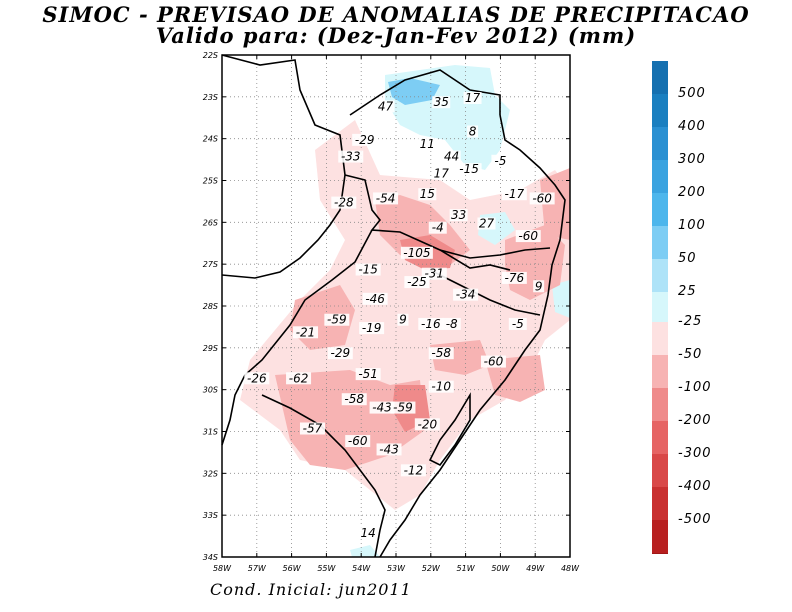 The height and width of the screenshot is (612, 792). Describe the element at coordinates (210, 432) in the screenshot. I see `lat-tick-label: 31S` at that location.